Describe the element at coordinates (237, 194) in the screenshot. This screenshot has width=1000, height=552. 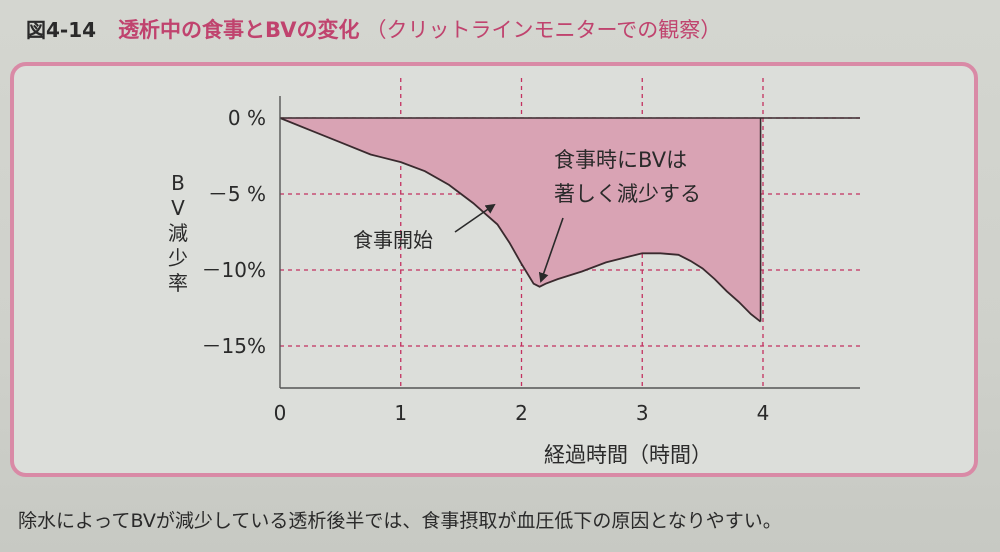
I see `y-tick-label: －5 %` at that location.